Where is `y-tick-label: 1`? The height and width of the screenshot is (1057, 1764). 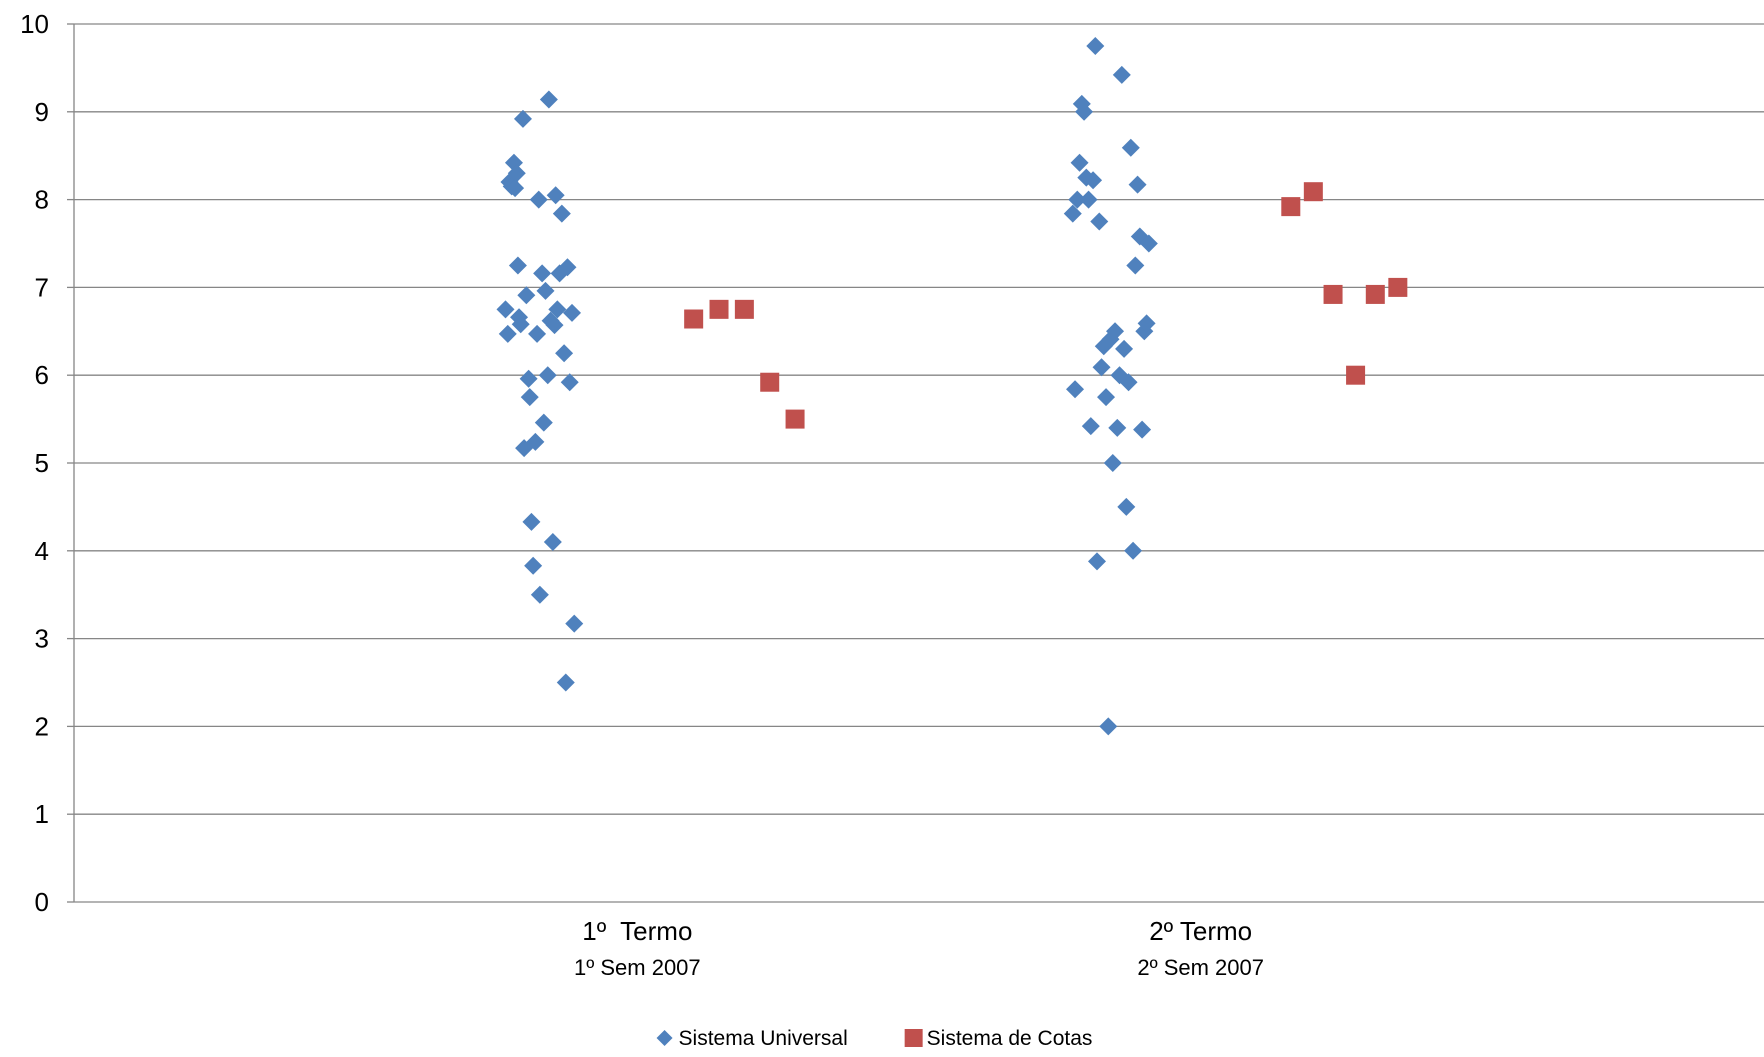 y-tick-label: 1 is located at coordinates (42, 814).